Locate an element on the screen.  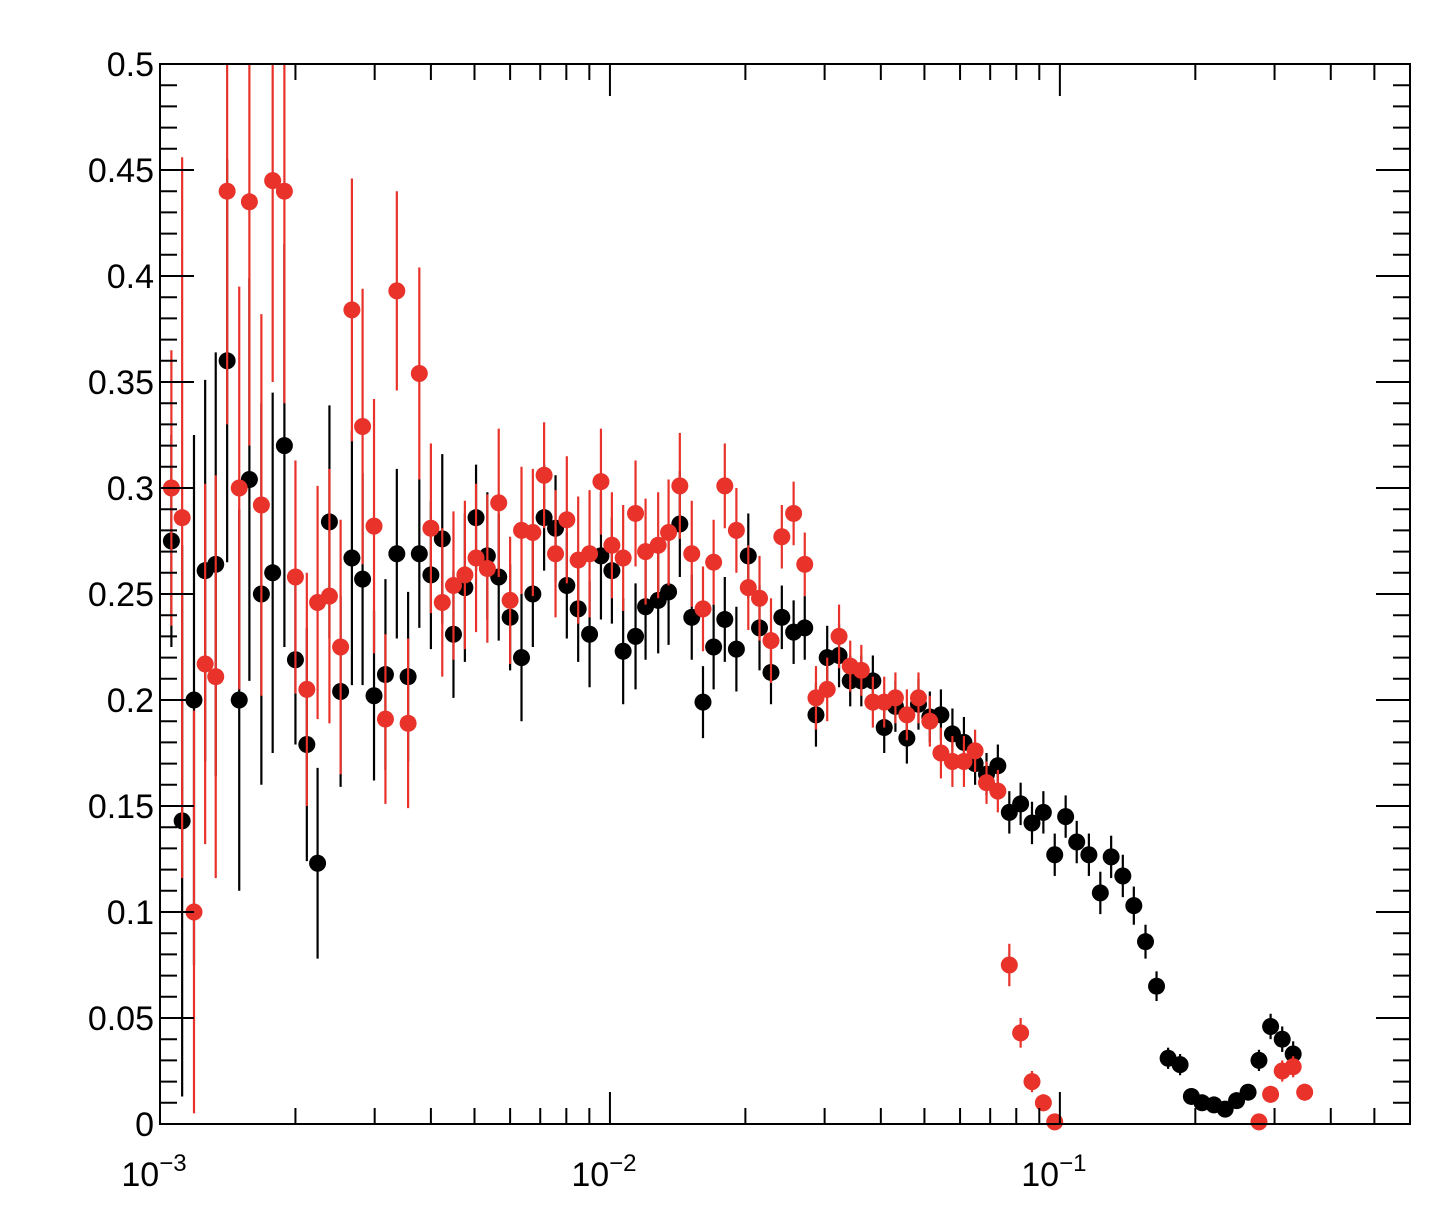
y-tick-label: 0.35 is located at coordinates (121, 383).